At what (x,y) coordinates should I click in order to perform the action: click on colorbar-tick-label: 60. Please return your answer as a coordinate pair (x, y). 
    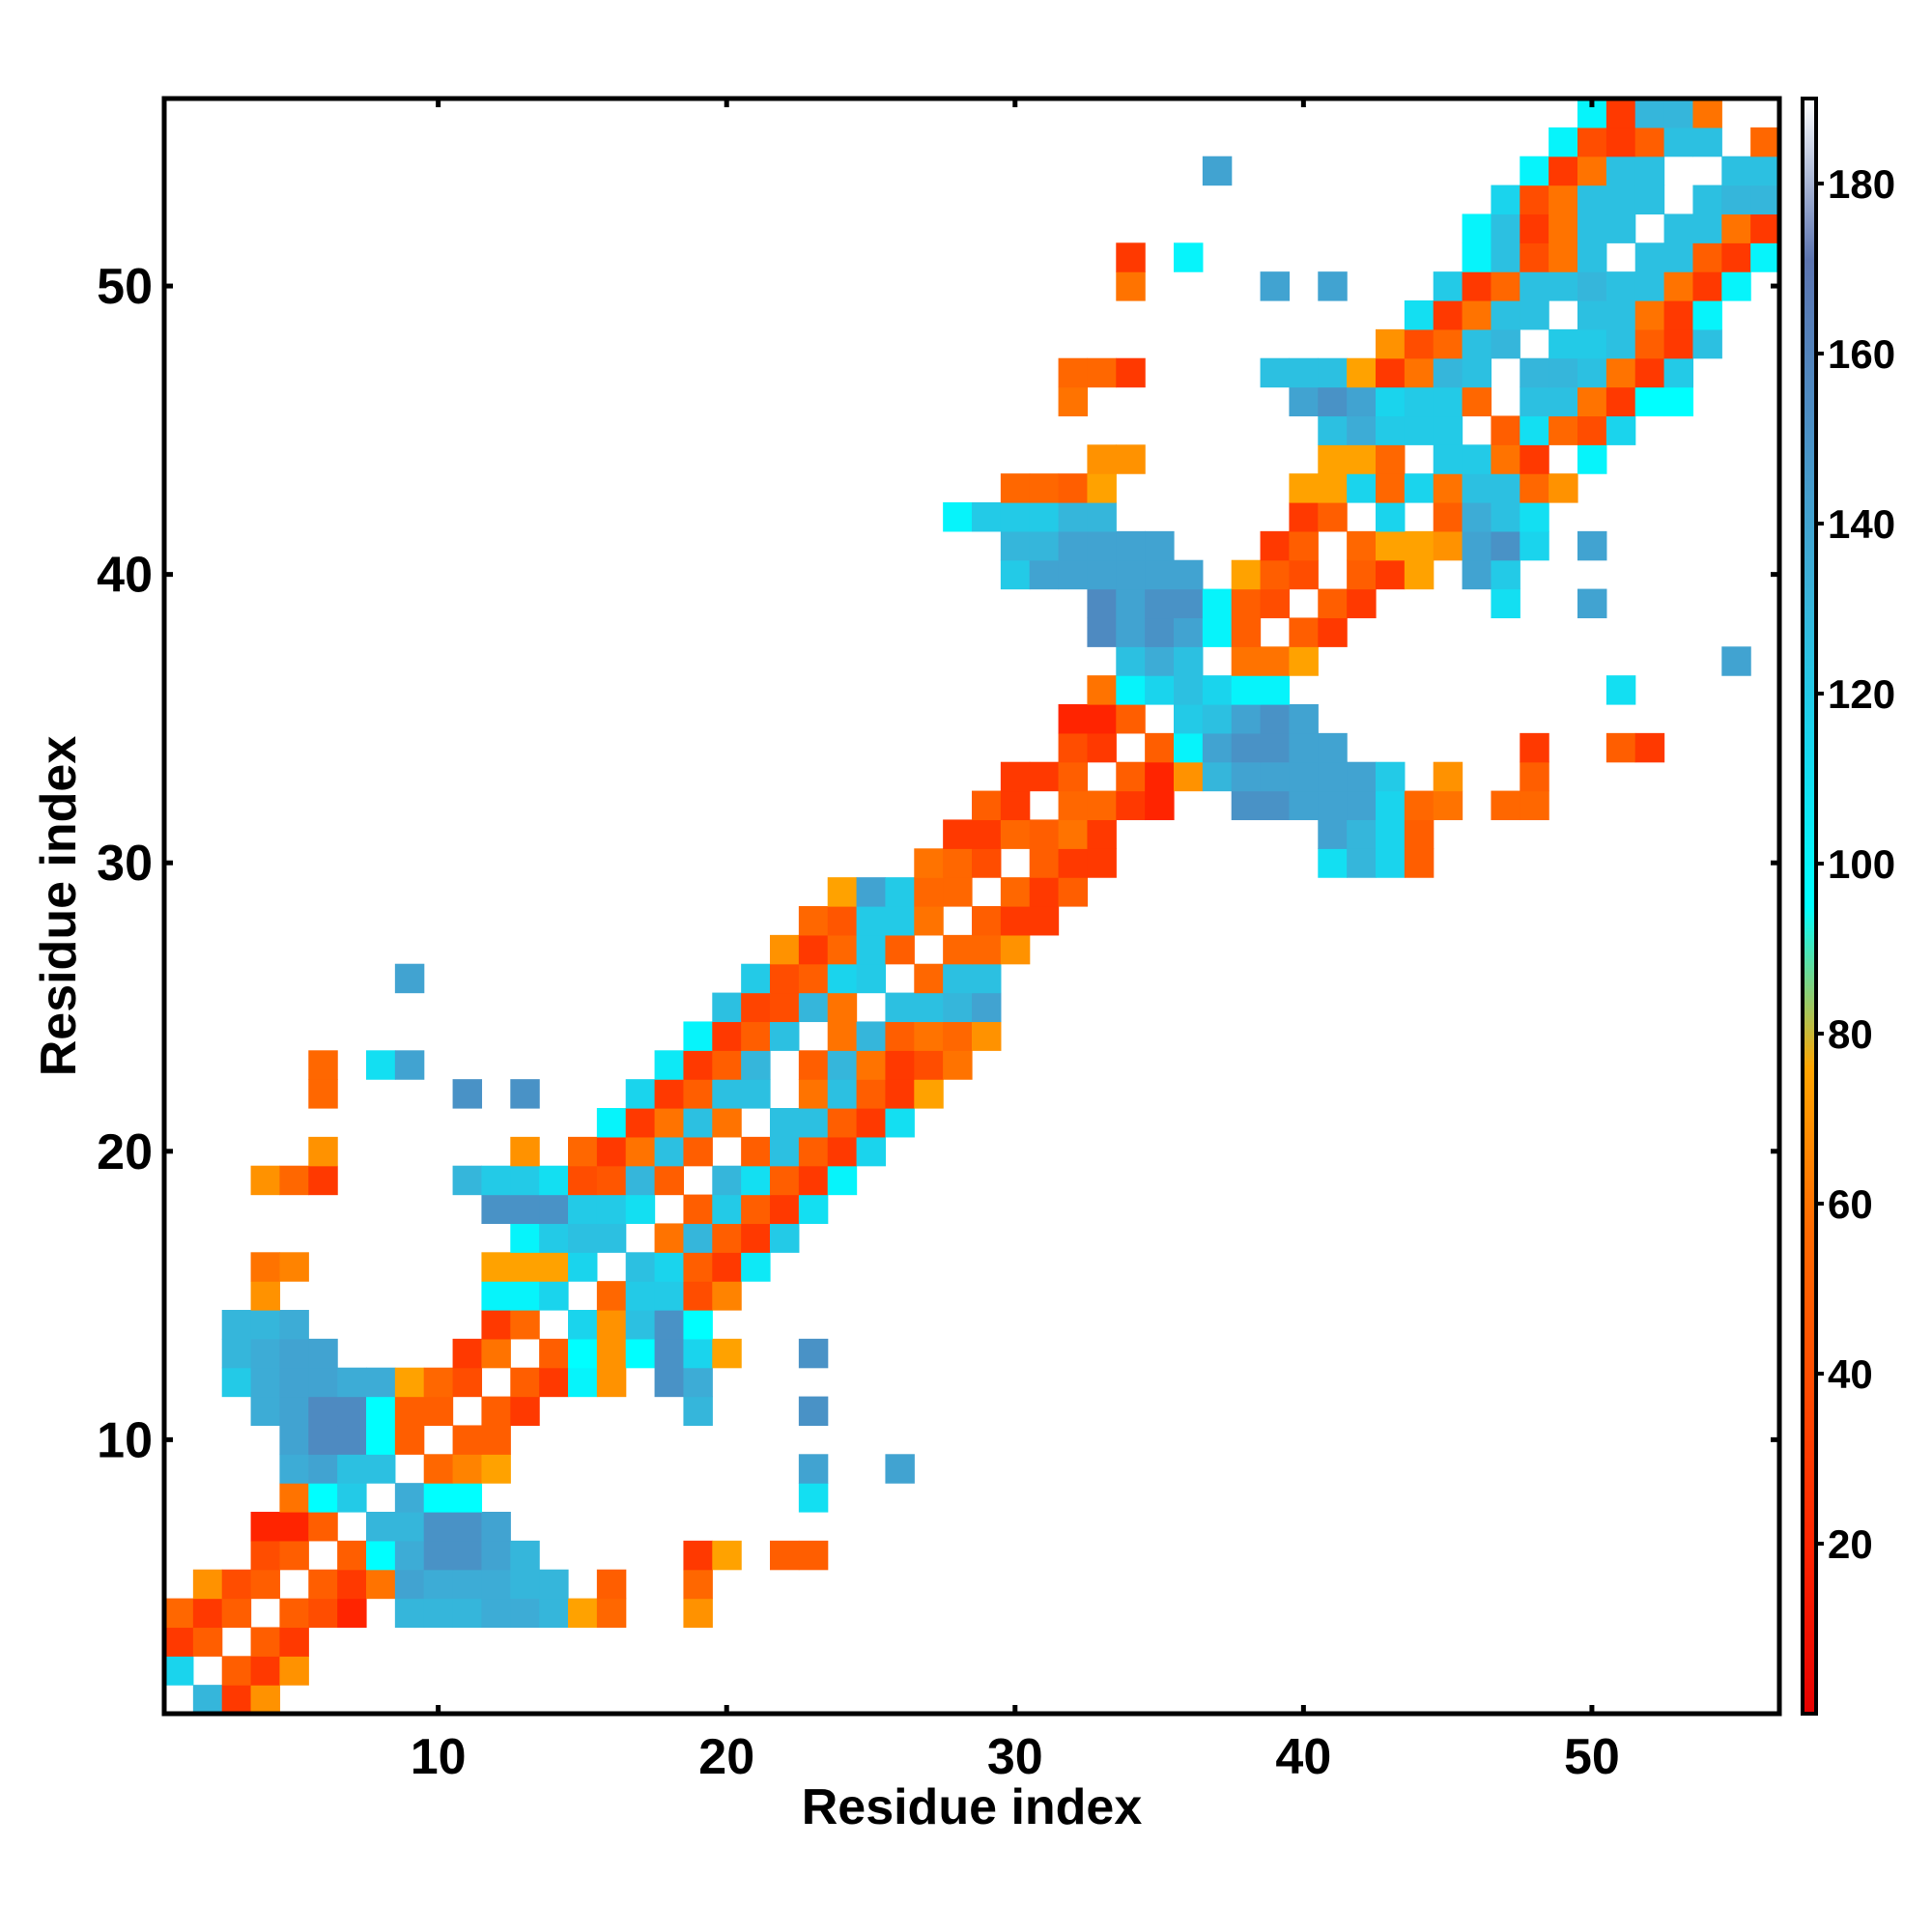
    Looking at the image, I should click on (1850, 1204).